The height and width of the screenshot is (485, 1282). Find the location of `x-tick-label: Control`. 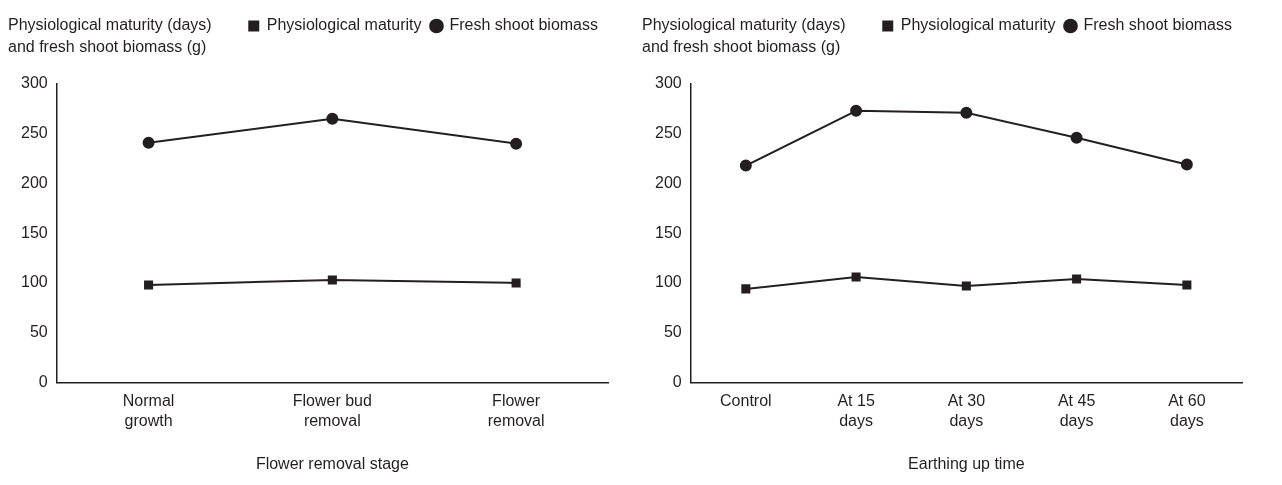

x-tick-label: Control is located at coordinates (746, 401).